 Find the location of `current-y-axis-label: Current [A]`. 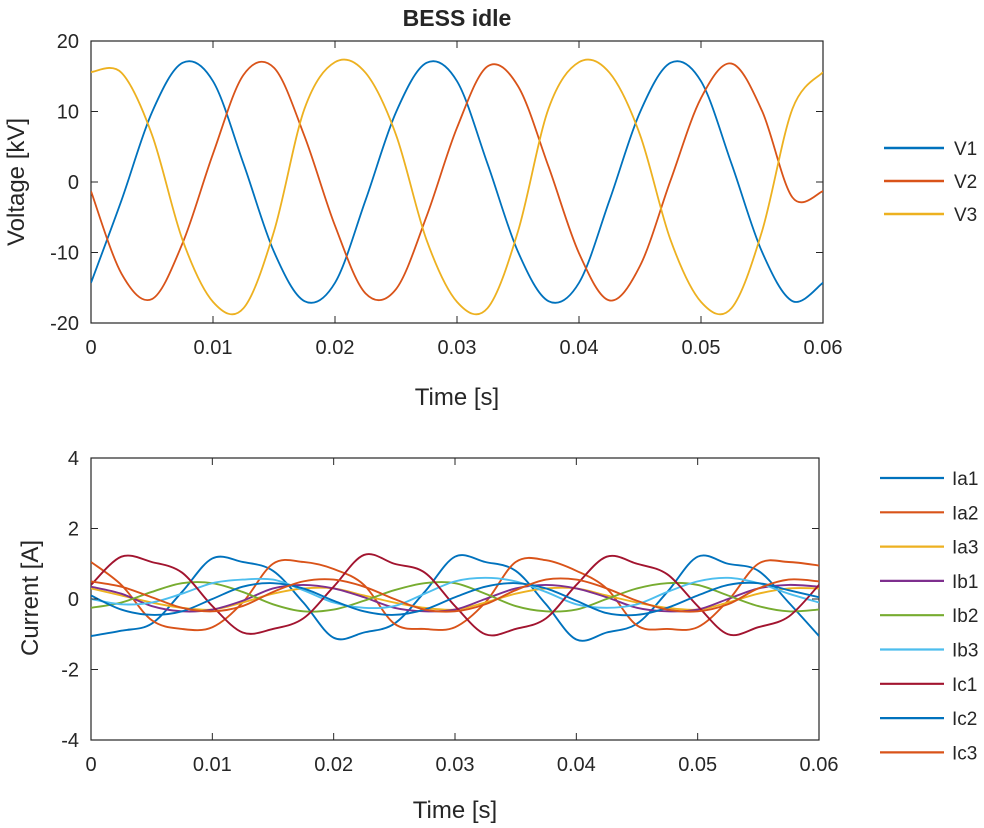

current-y-axis-label: Current [A] is located at coordinates (30, 598).